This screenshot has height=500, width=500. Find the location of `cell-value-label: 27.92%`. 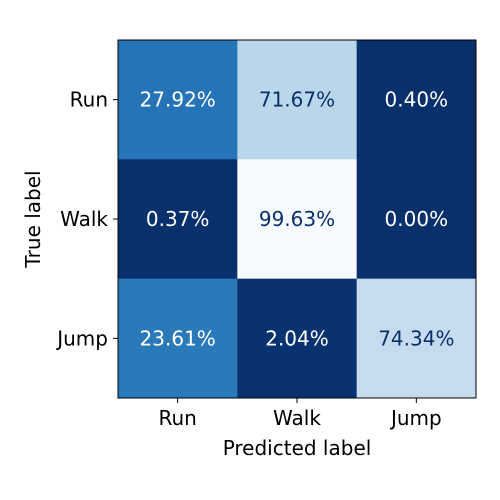

cell-value-label: 27.92% is located at coordinates (178, 100).